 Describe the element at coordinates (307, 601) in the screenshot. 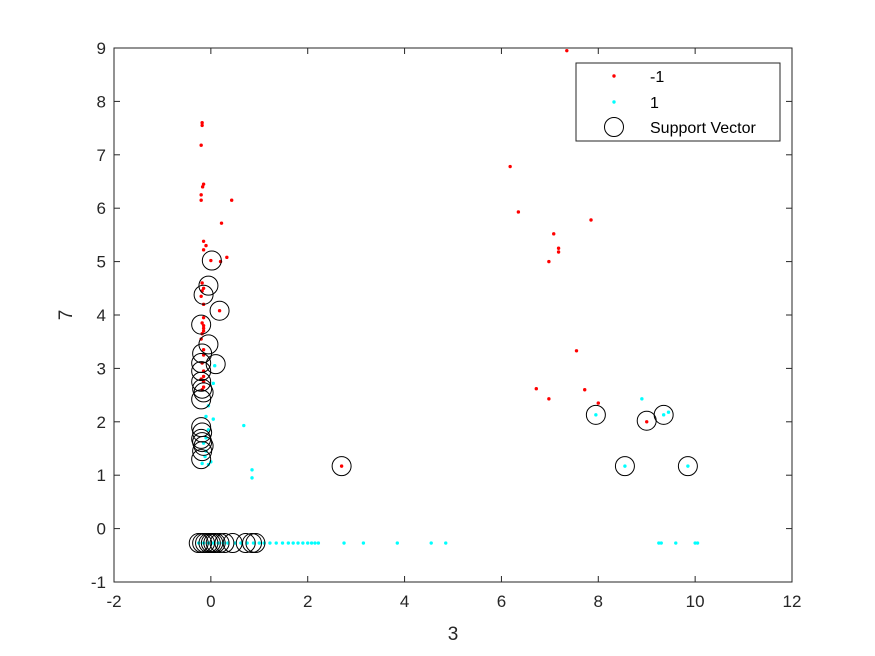

I see `x-tick-label: 2` at that location.